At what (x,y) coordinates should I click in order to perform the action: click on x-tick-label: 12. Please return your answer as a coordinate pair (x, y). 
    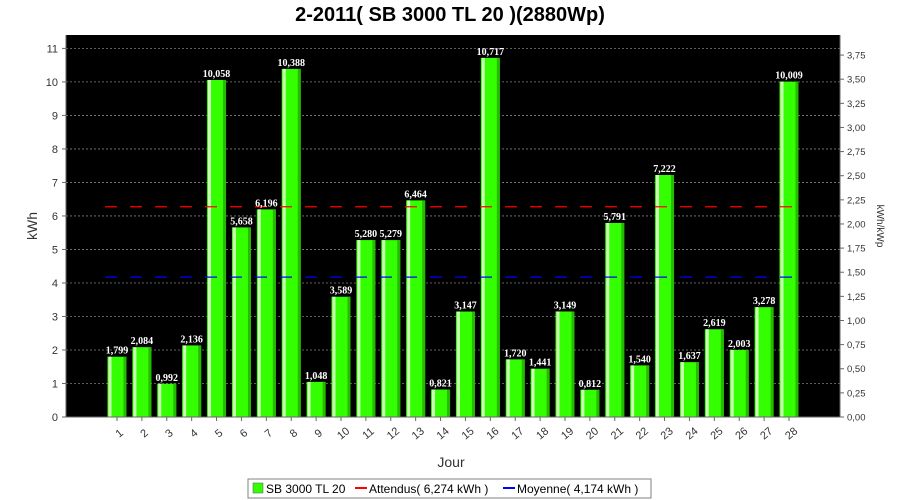
    Looking at the image, I should click on (393, 433).